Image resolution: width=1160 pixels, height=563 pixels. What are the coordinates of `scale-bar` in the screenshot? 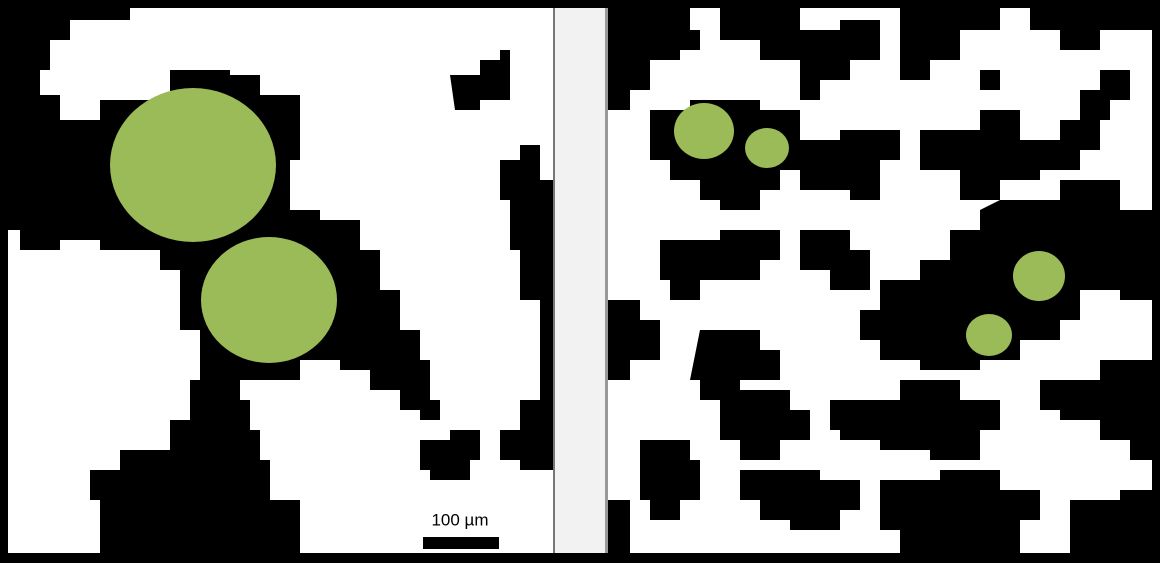 It's located at (461, 543).